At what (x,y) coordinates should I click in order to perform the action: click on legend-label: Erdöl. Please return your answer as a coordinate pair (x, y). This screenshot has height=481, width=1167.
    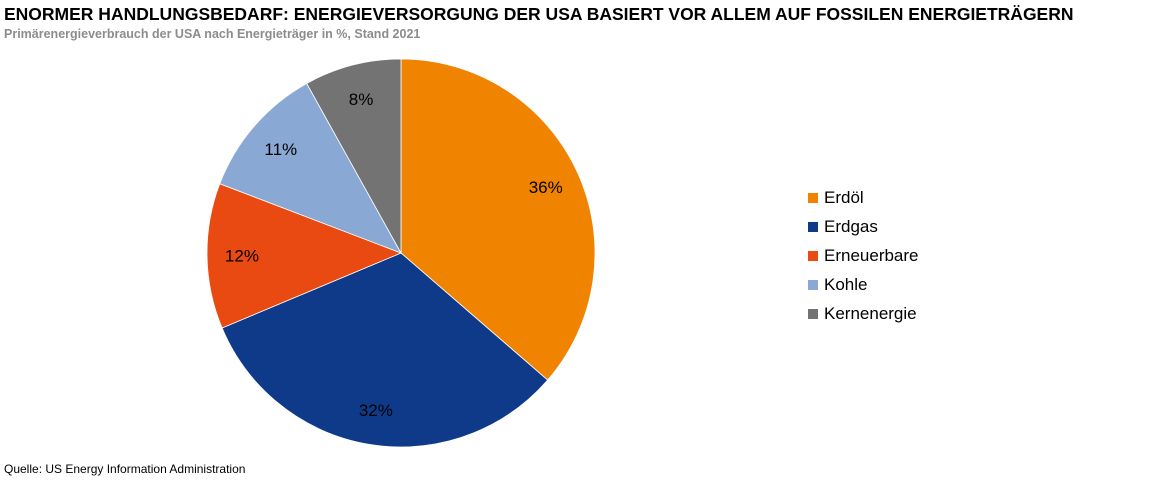
    Looking at the image, I should click on (844, 198).